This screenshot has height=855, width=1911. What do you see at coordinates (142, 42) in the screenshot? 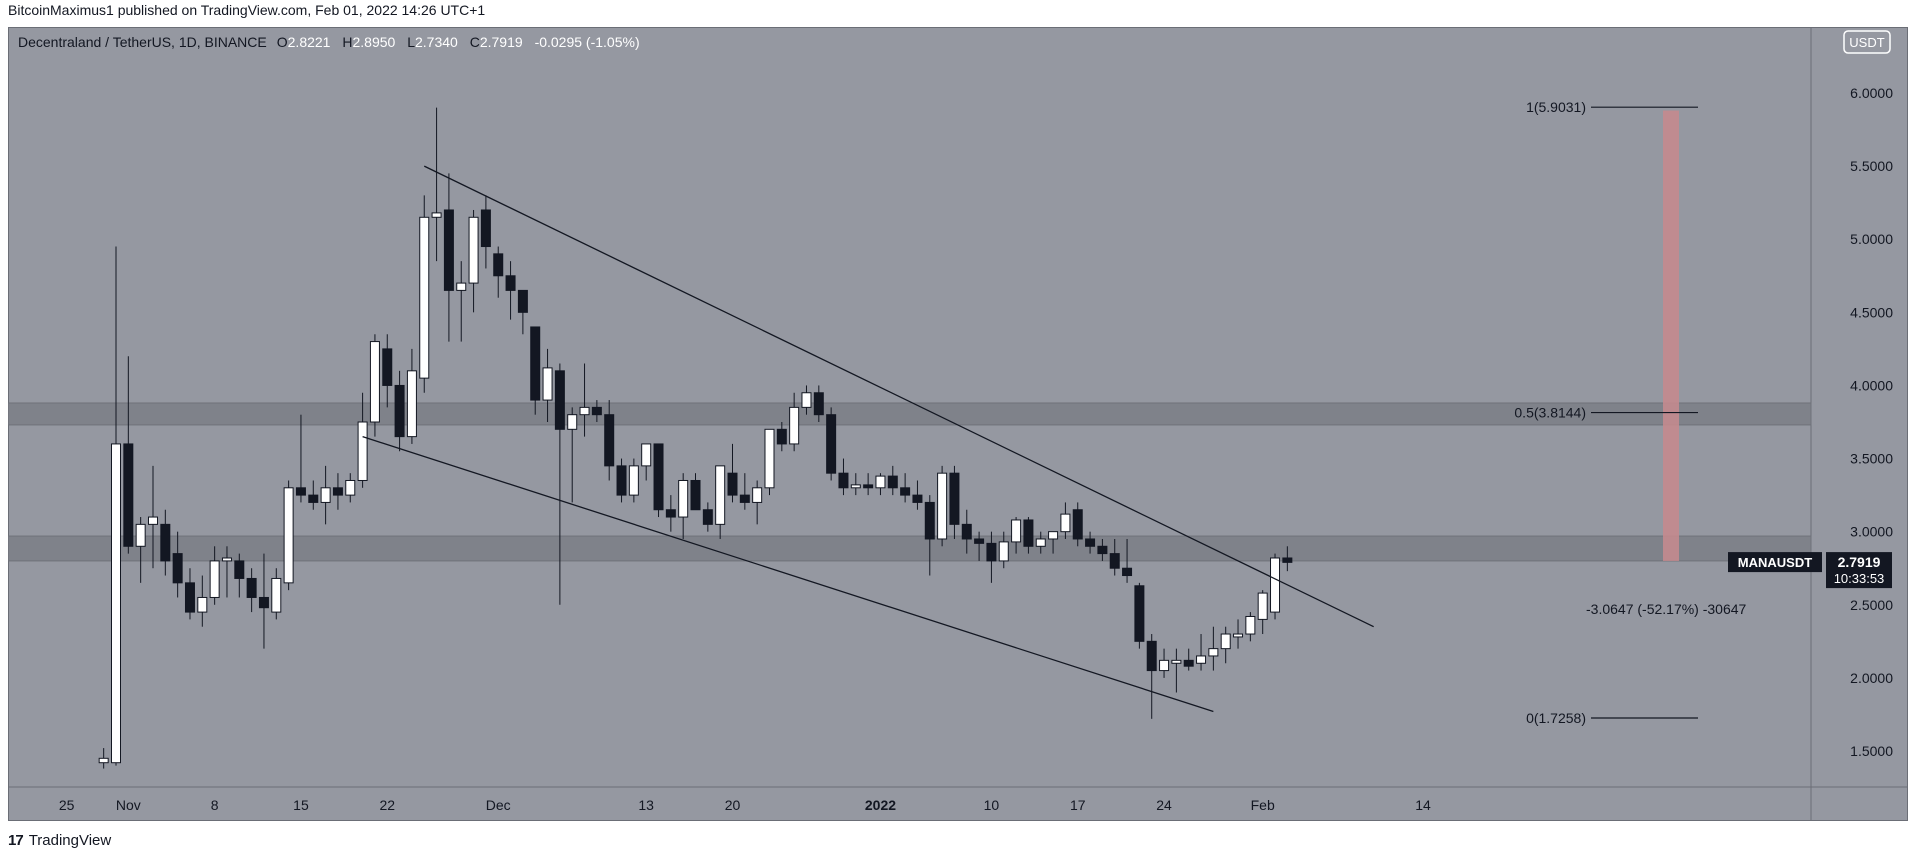
I see `chart-symbol-title: Decentraland / TetherUS, 1D, BINANCE` at bounding box center [142, 42].